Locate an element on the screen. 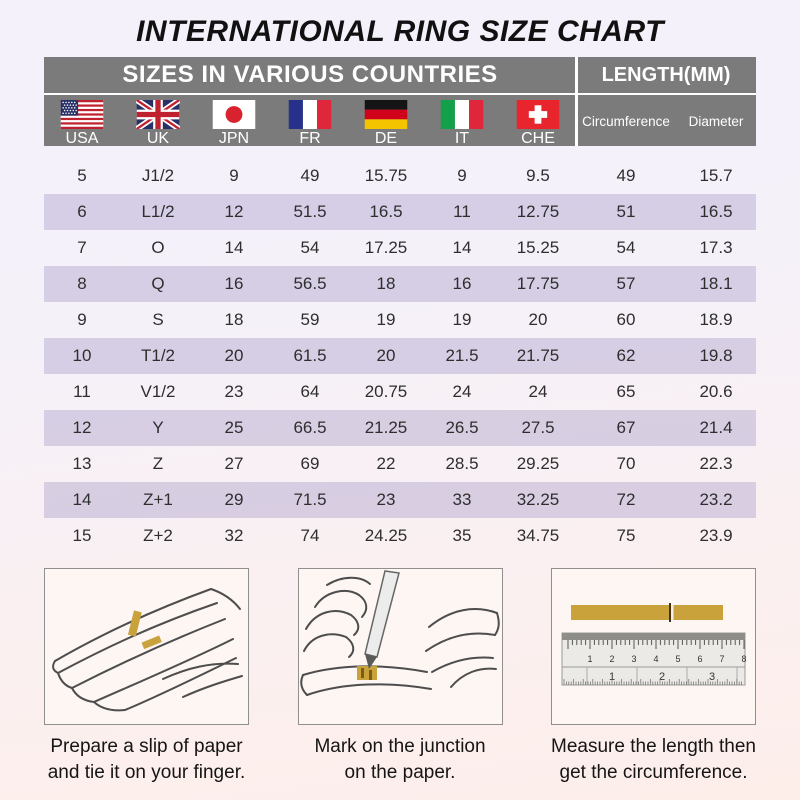  ruler-measure-illustration: 1 2 3 4 5 6 7 8 1 2 3 is located at coordinates (653, 646).